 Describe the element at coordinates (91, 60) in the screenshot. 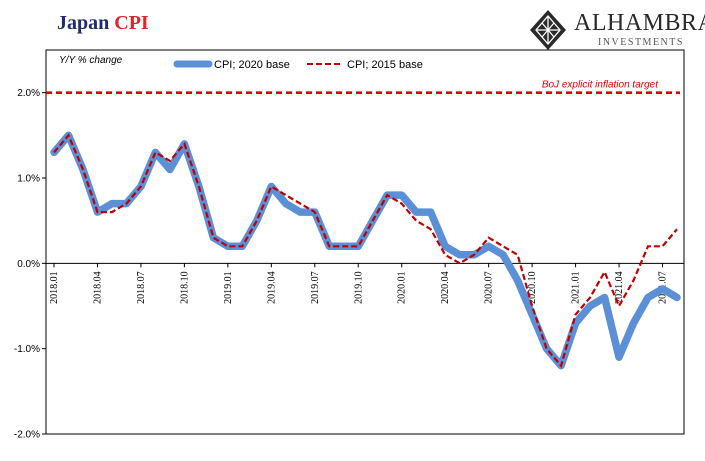

I see `y-axis-label: Y/Y % change` at that location.